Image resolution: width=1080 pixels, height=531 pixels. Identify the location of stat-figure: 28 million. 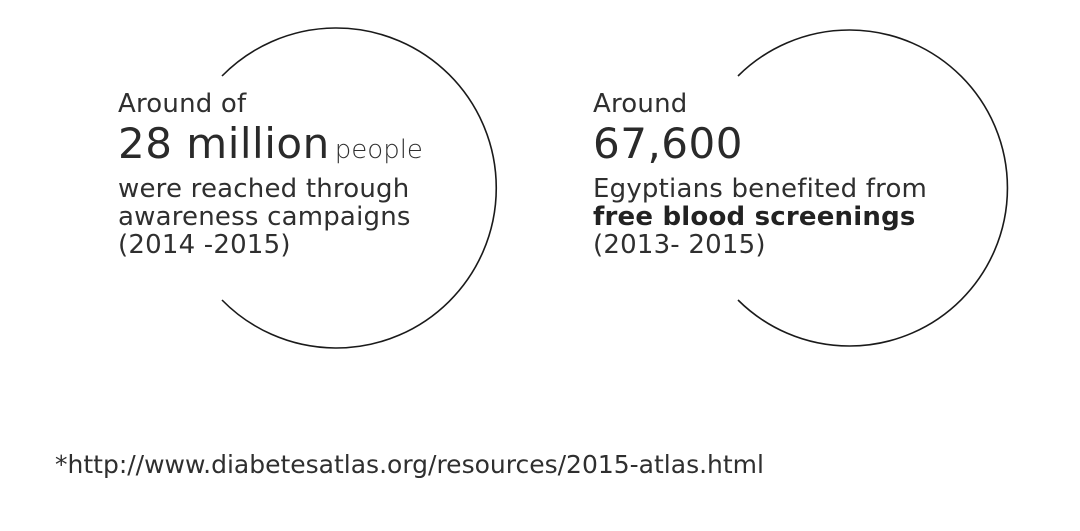
(224, 143).